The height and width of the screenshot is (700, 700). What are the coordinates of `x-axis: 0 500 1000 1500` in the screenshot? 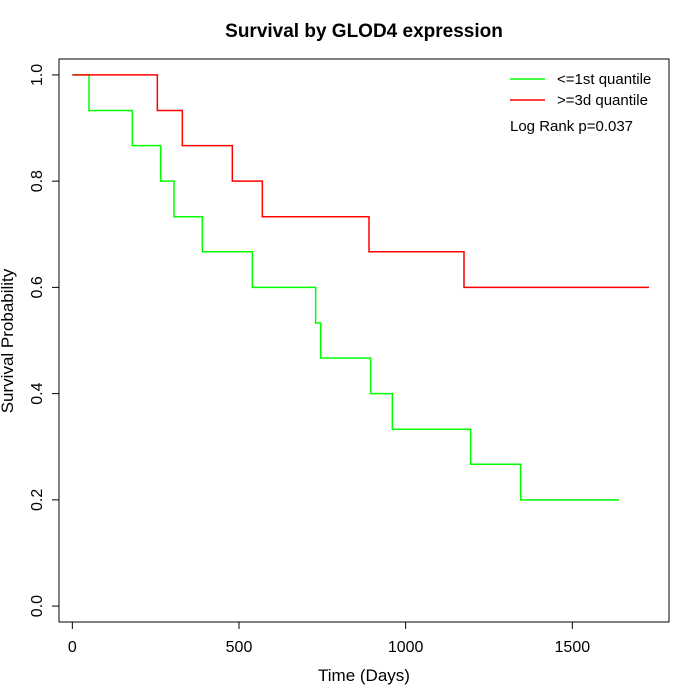 It's located at (329, 638).